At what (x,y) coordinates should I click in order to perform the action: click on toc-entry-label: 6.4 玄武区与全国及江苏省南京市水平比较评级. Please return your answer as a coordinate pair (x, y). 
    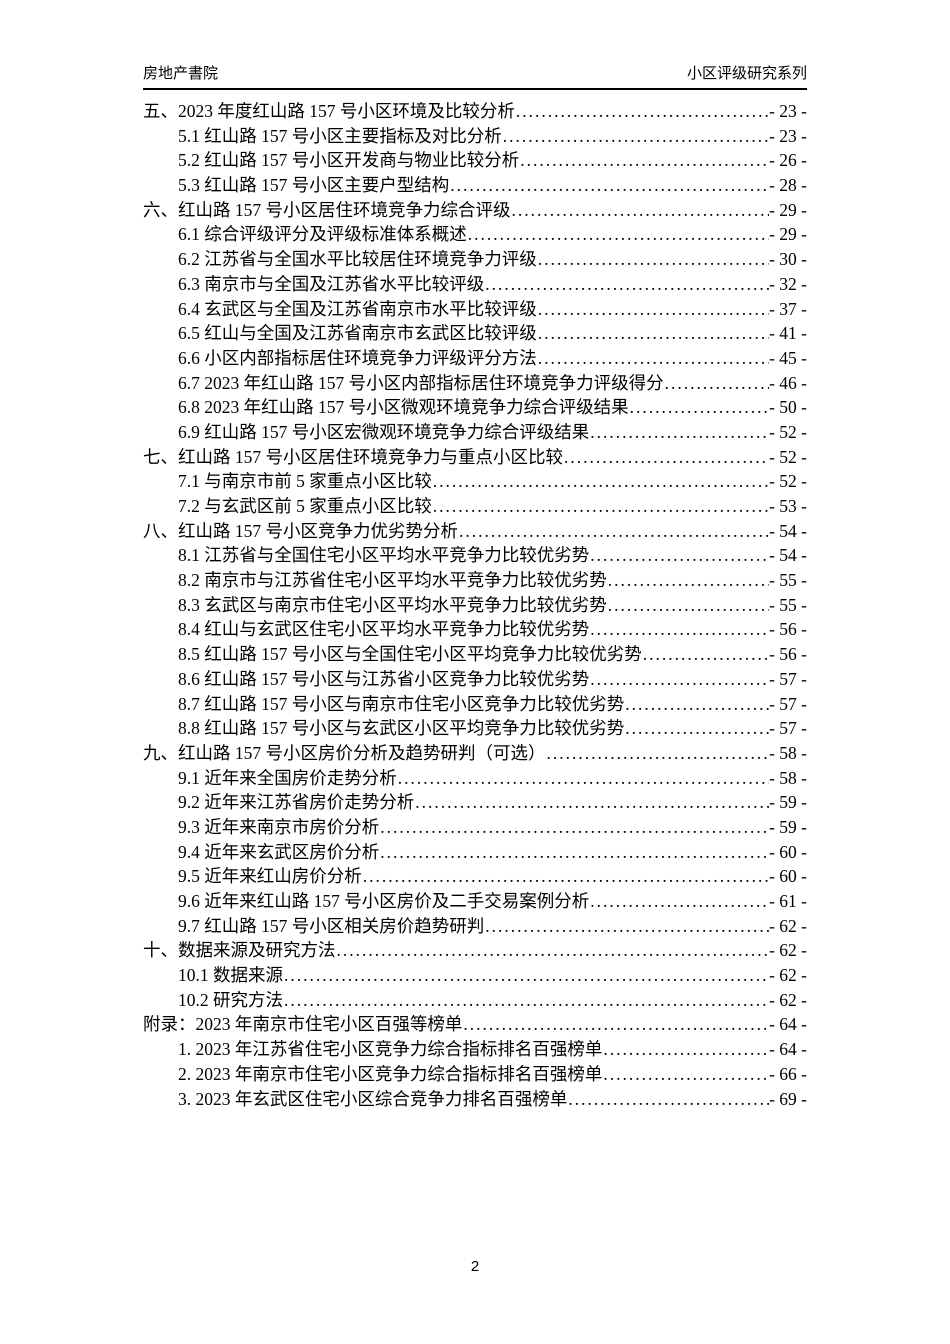
    Looking at the image, I should click on (357, 308).